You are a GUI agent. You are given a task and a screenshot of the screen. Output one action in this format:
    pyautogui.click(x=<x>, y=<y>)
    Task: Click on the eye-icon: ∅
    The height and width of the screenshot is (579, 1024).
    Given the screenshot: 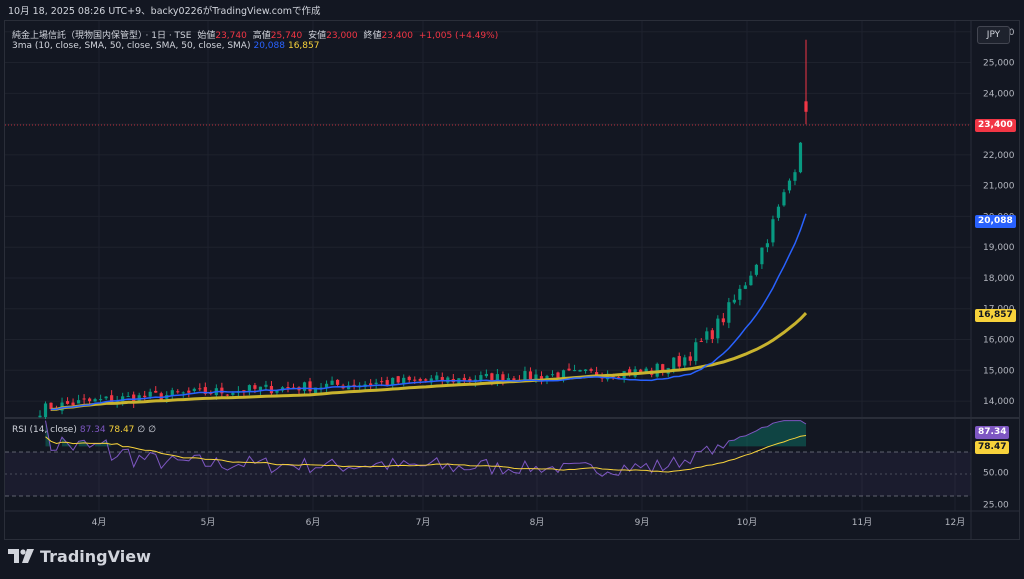 What is the action you would take?
    pyautogui.click(x=141, y=430)
    